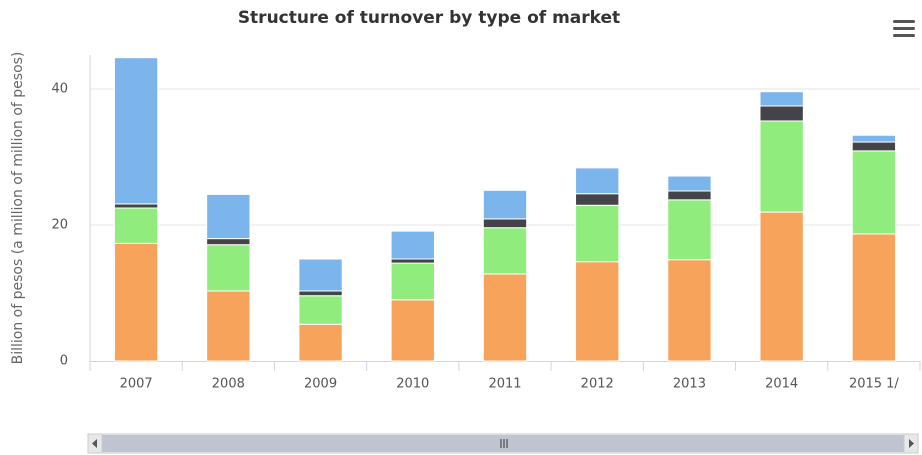 Image resolution: width=922 pixels, height=455 pixels. I want to click on scrollbar, so click(503, 443).